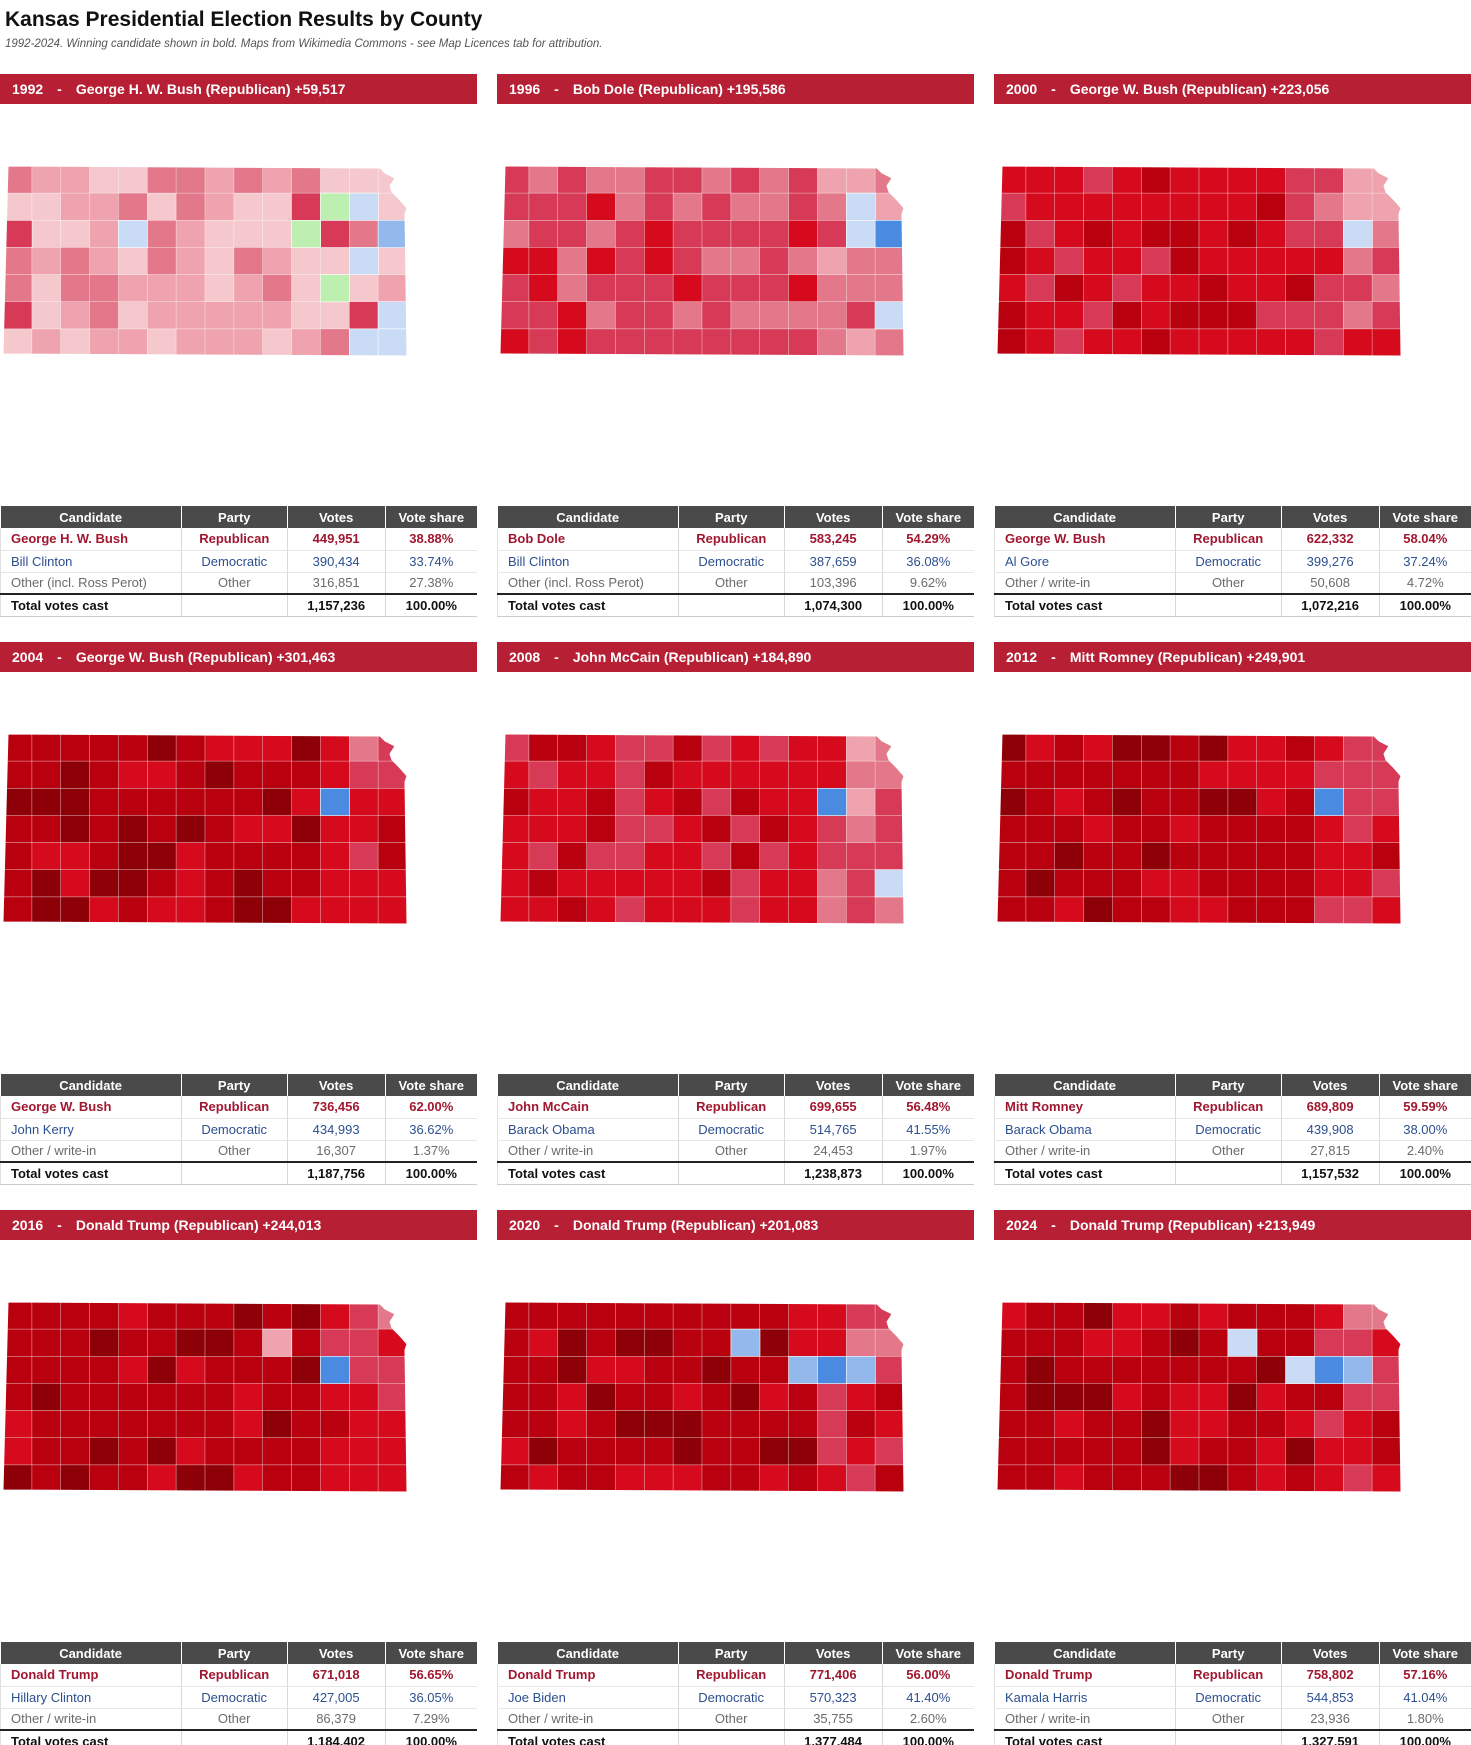 Image resolution: width=1471 pixels, height=1745 pixels. What do you see at coordinates (234, 1085) in the screenshot?
I see `header-party: Party` at bounding box center [234, 1085].